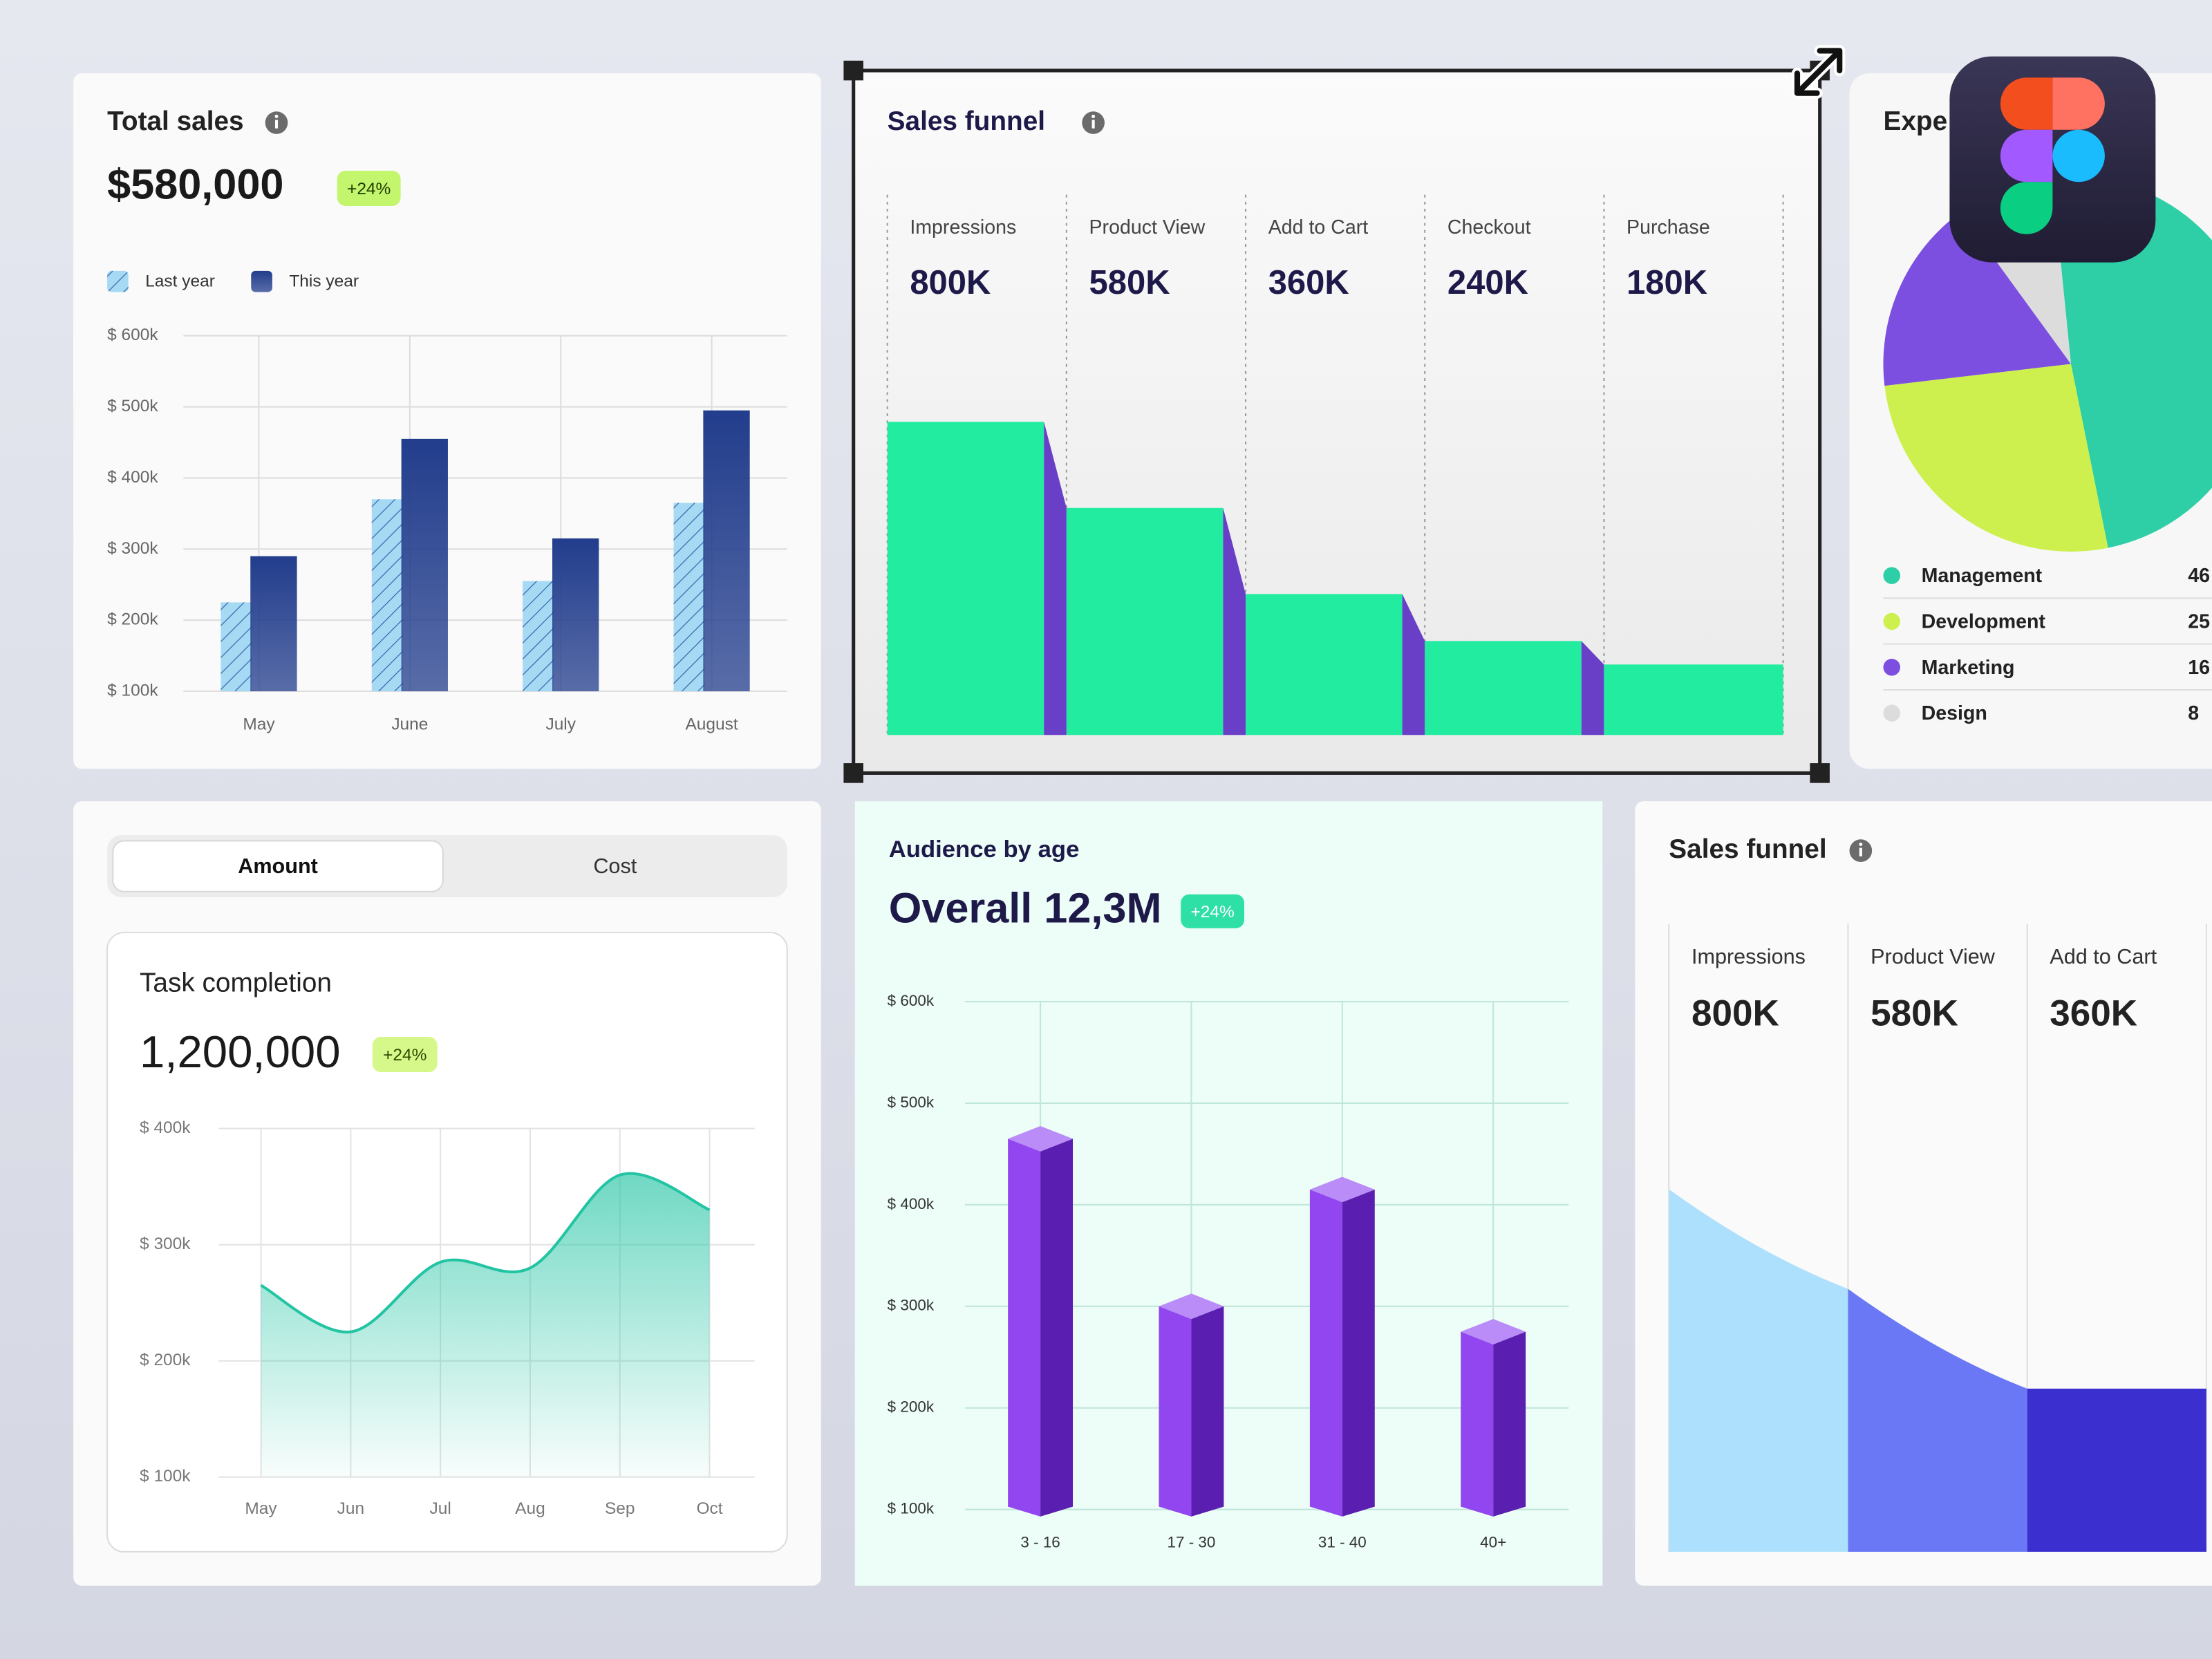  Describe the element at coordinates (2199, 576) in the screenshot. I see `legend-value: 46` at that location.